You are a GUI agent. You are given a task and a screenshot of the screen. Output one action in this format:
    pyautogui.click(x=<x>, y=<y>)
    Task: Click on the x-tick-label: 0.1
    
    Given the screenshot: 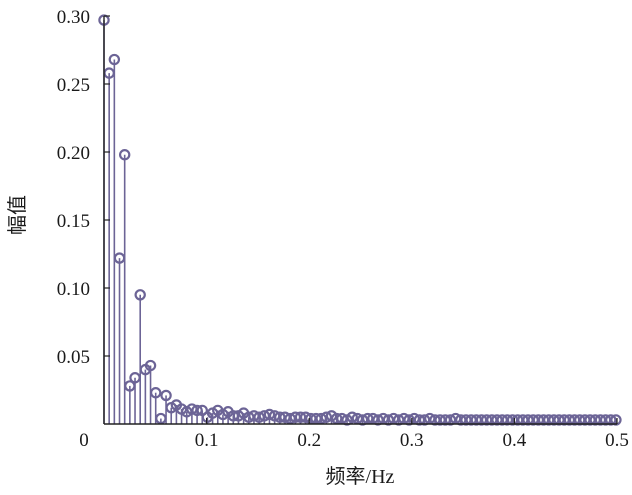 What is the action you would take?
    pyautogui.click(x=207, y=440)
    